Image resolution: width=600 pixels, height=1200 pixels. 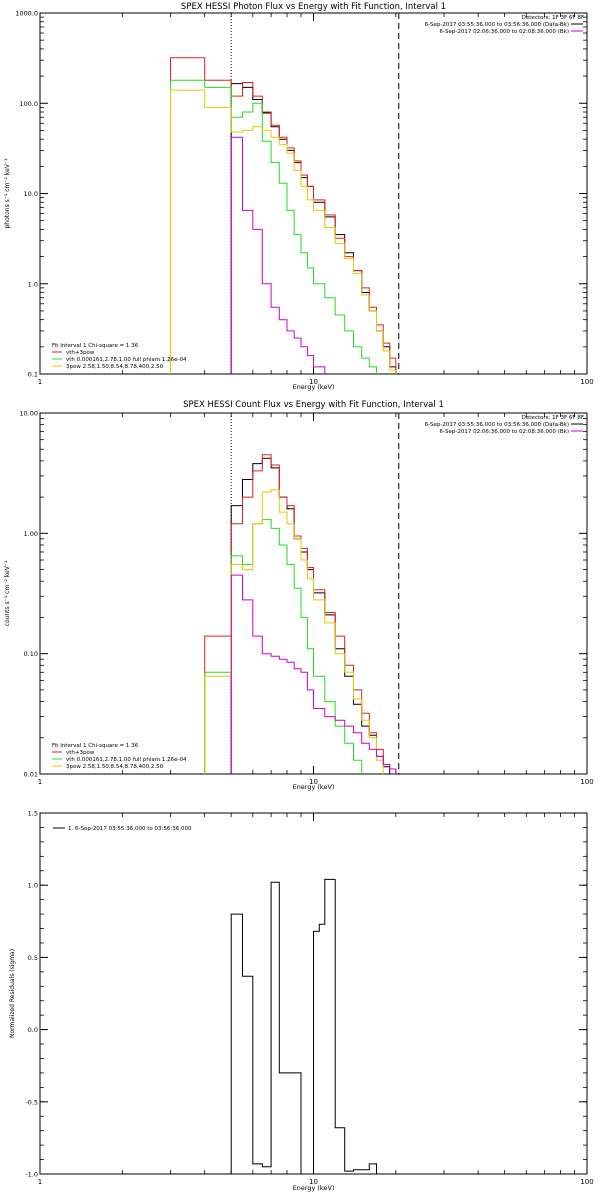 I want to click on y-tick-label: 0.01, so click(x=31, y=775).